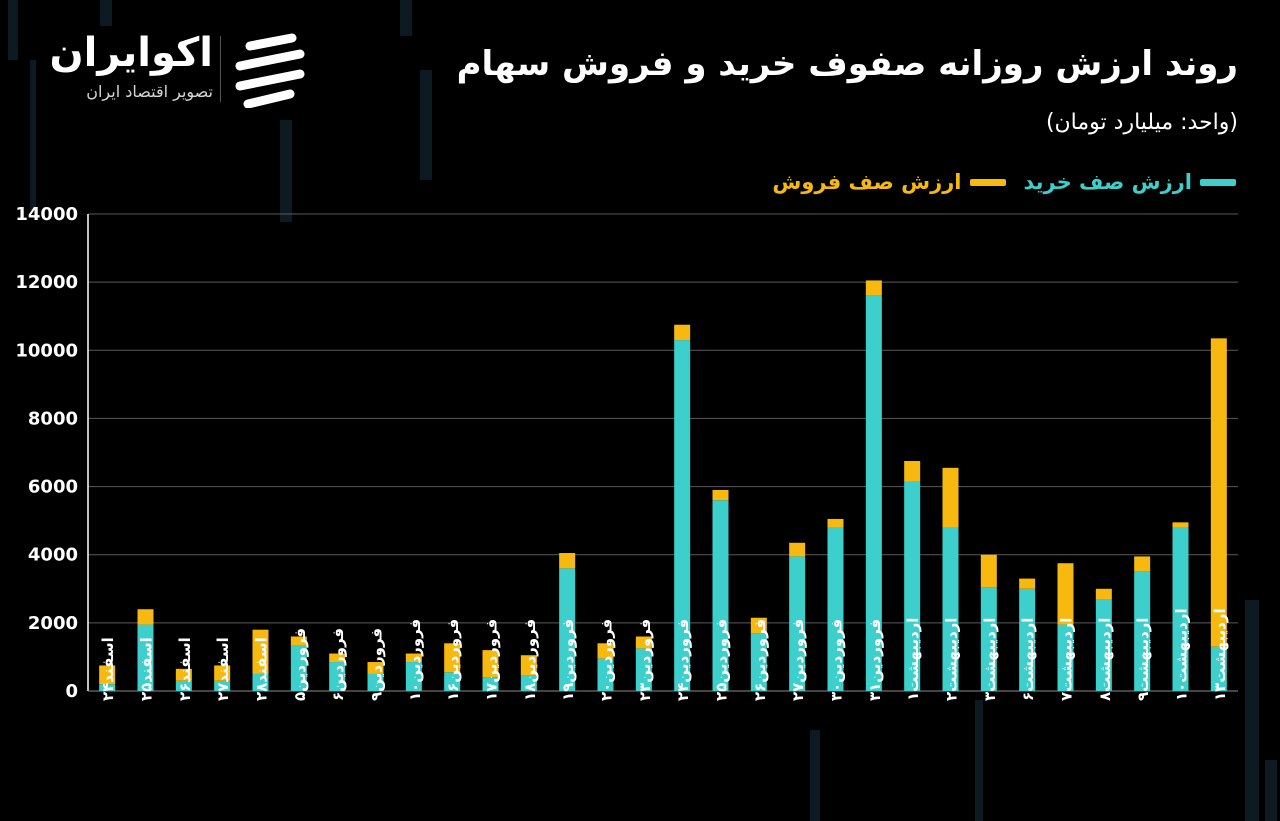 This screenshot has height=821, width=1280. What do you see at coordinates (987, 182) in the screenshot?
I see `legend-swatch-sell` at bounding box center [987, 182].